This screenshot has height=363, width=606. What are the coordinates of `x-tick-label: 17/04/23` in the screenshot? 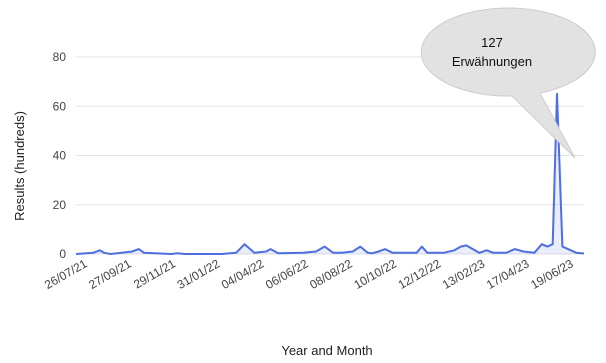 It's located at (508, 274).